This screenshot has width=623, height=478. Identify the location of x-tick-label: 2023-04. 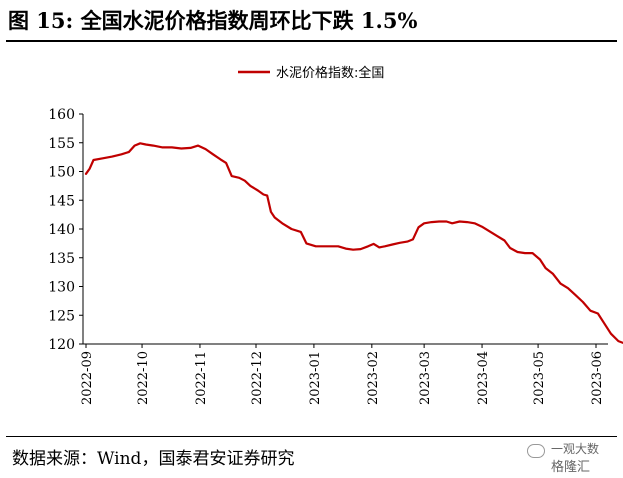
(483, 378).